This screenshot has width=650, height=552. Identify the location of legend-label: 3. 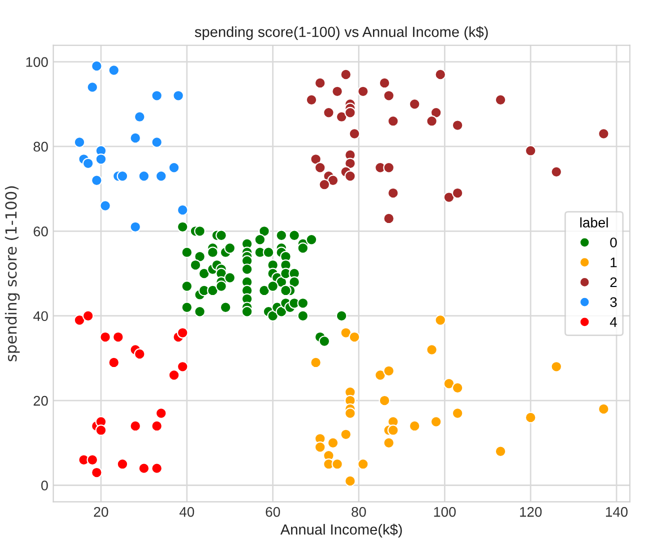
(613, 302).